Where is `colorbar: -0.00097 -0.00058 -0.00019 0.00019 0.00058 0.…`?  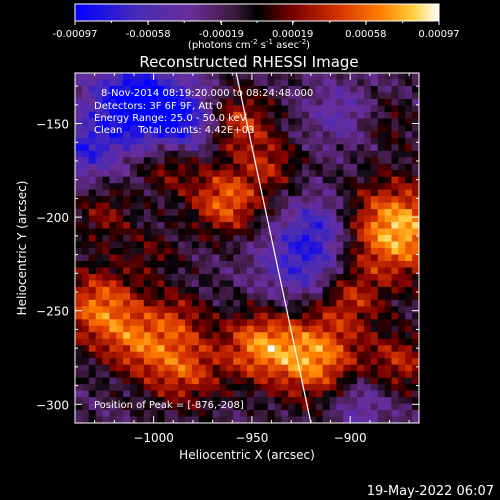 colorbar: -0.00097 -0.00058 -0.00019 0.00019 0.00058 0.… is located at coordinates (256, 27).